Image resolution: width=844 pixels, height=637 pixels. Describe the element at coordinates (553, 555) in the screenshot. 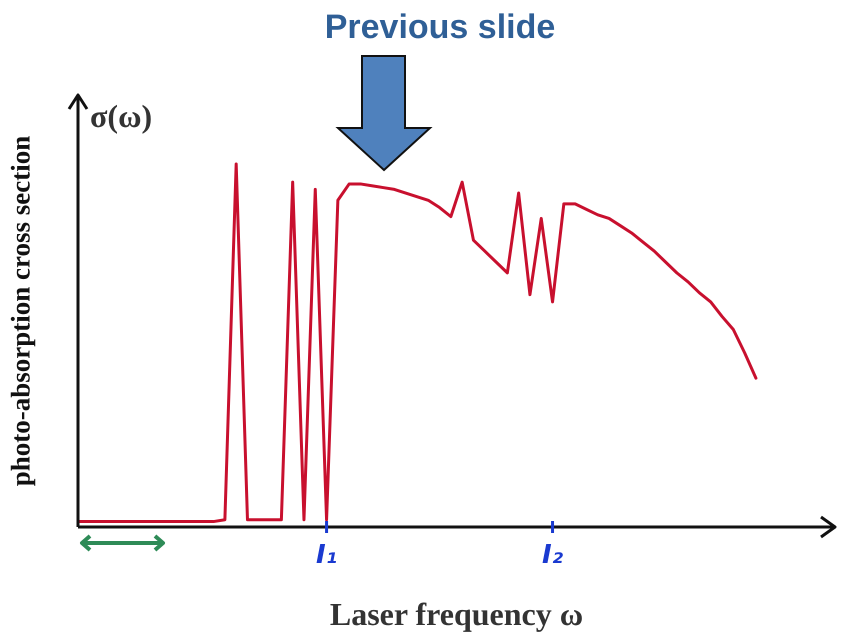

I see `x-tick-label: I₂` at that location.